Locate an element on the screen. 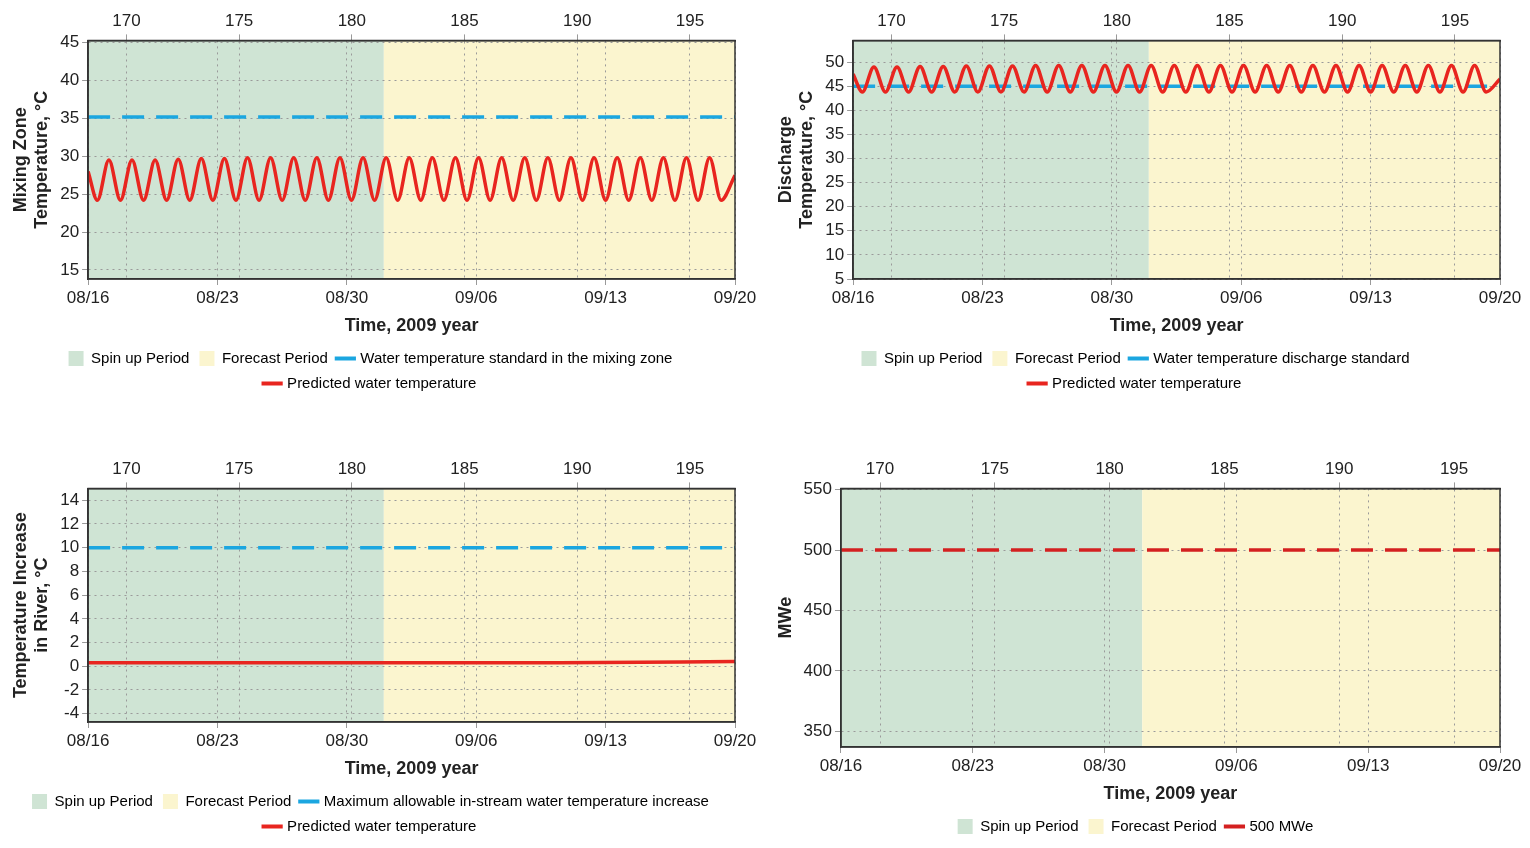  y-tick-label: -2 is located at coordinates (71, 689).